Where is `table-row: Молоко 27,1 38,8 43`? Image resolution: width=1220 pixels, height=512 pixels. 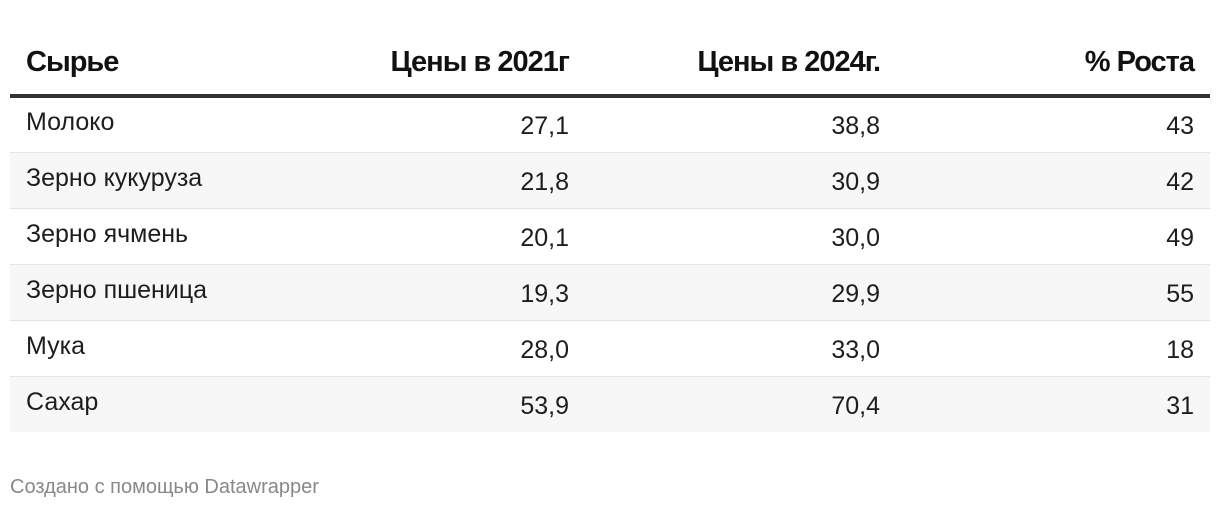
table-row: Молоко 27,1 38,8 43 is located at coordinates (610, 124).